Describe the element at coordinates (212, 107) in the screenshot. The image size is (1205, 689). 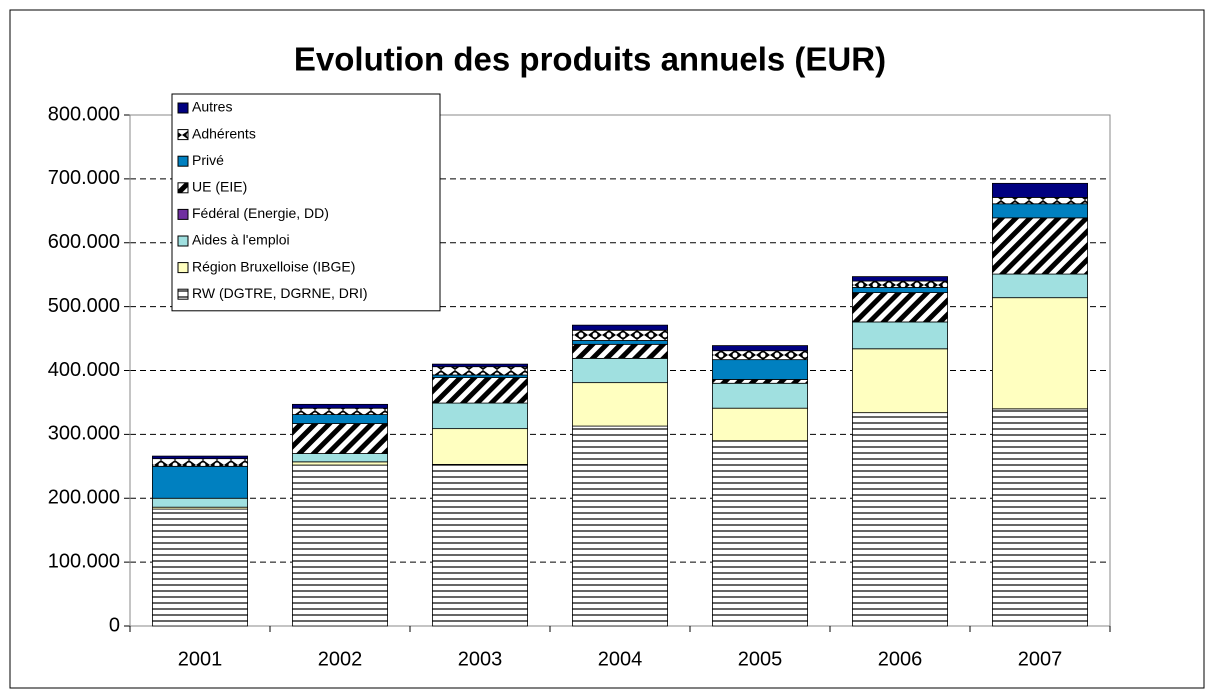
I see `legend-label: Autres` at that location.